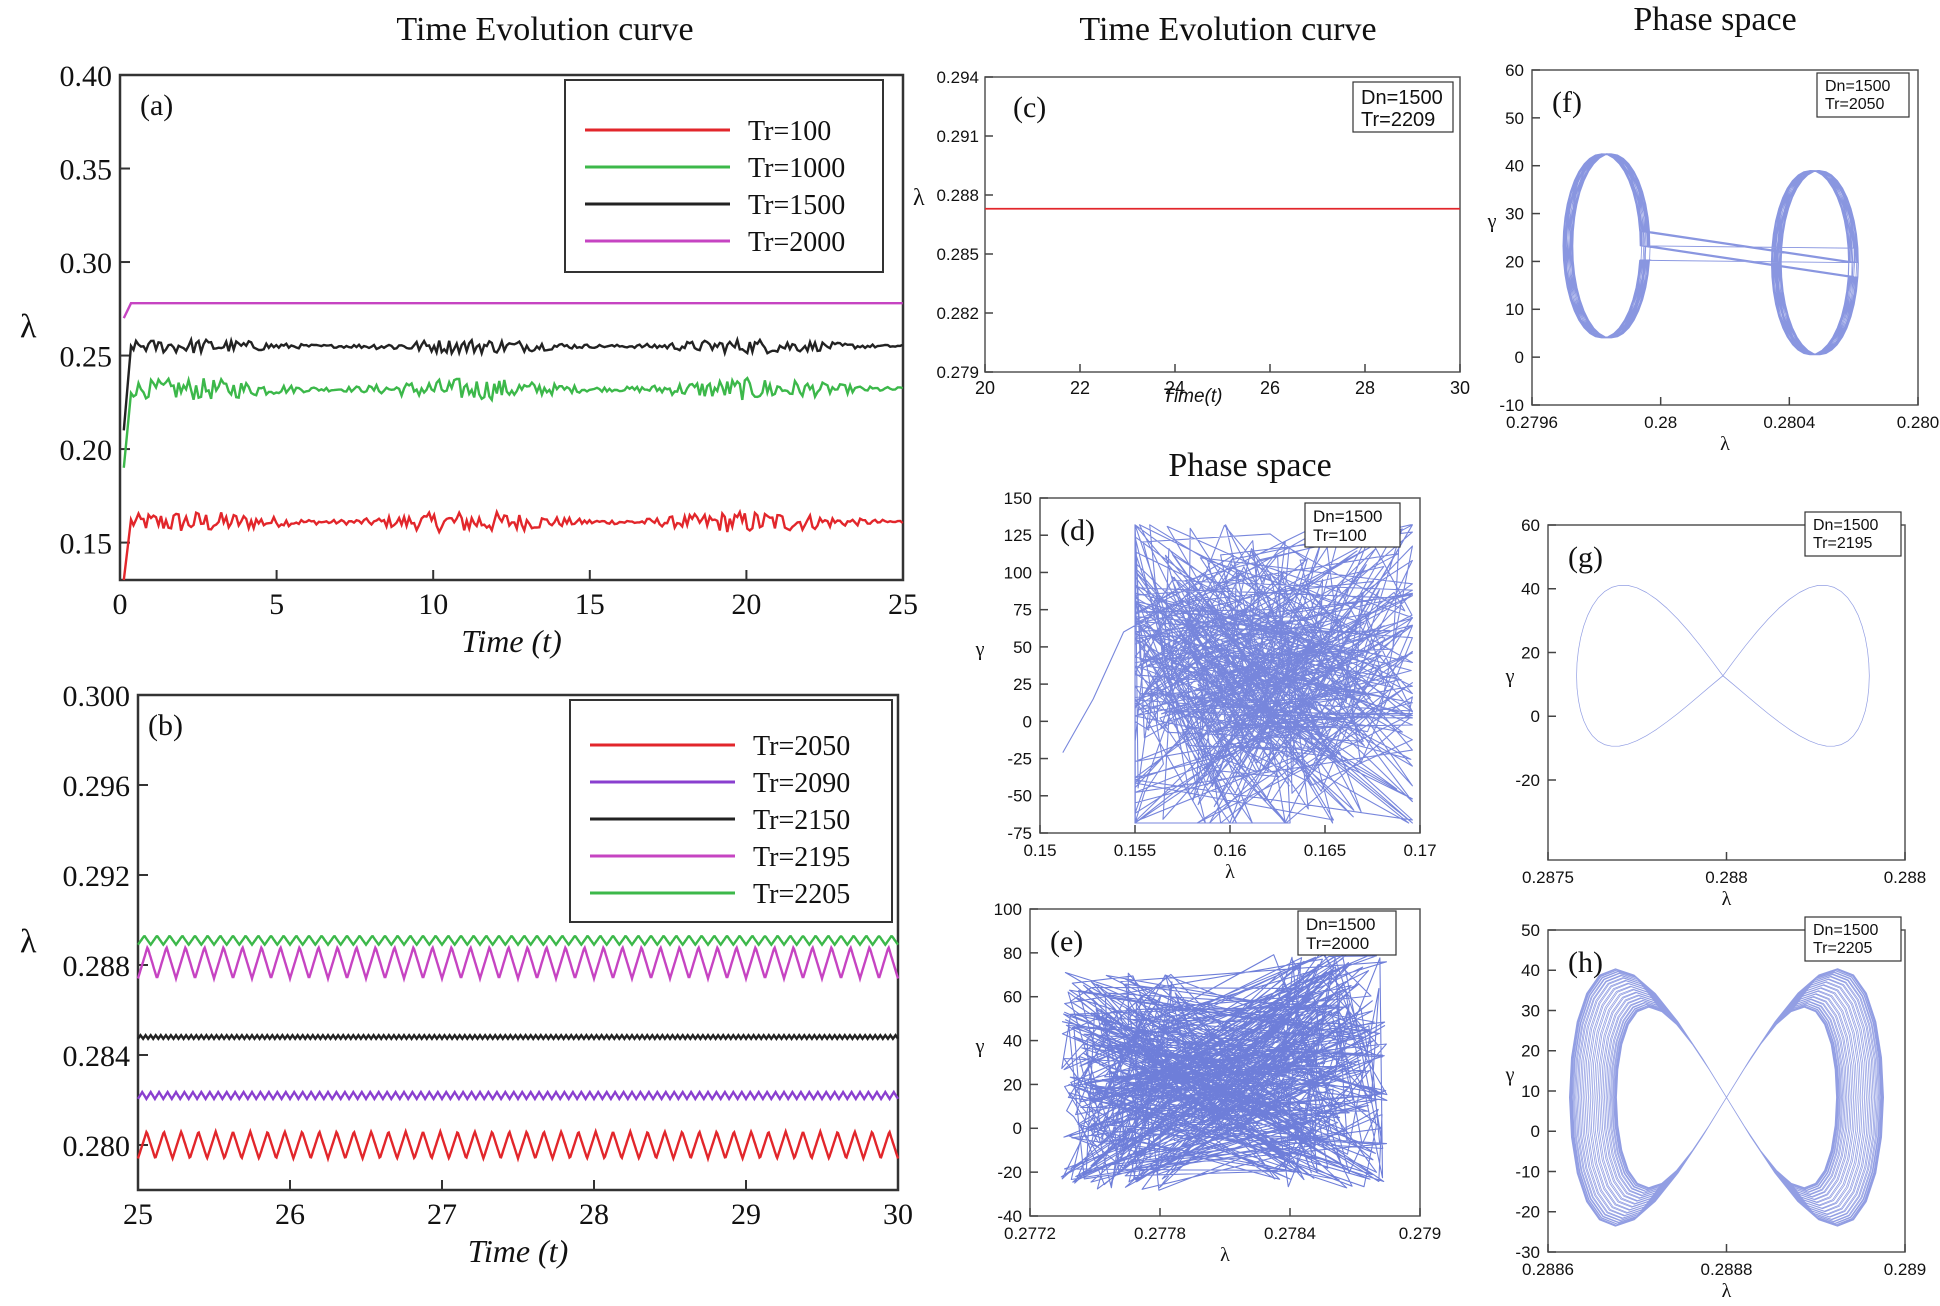 Image resolution: width=1940 pixels, height=1306 pixels. What do you see at coordinates (1290, 1233) in the screenshot?
I see `x-tick-label: 0.2784` at bounding box center [1290, 1233].